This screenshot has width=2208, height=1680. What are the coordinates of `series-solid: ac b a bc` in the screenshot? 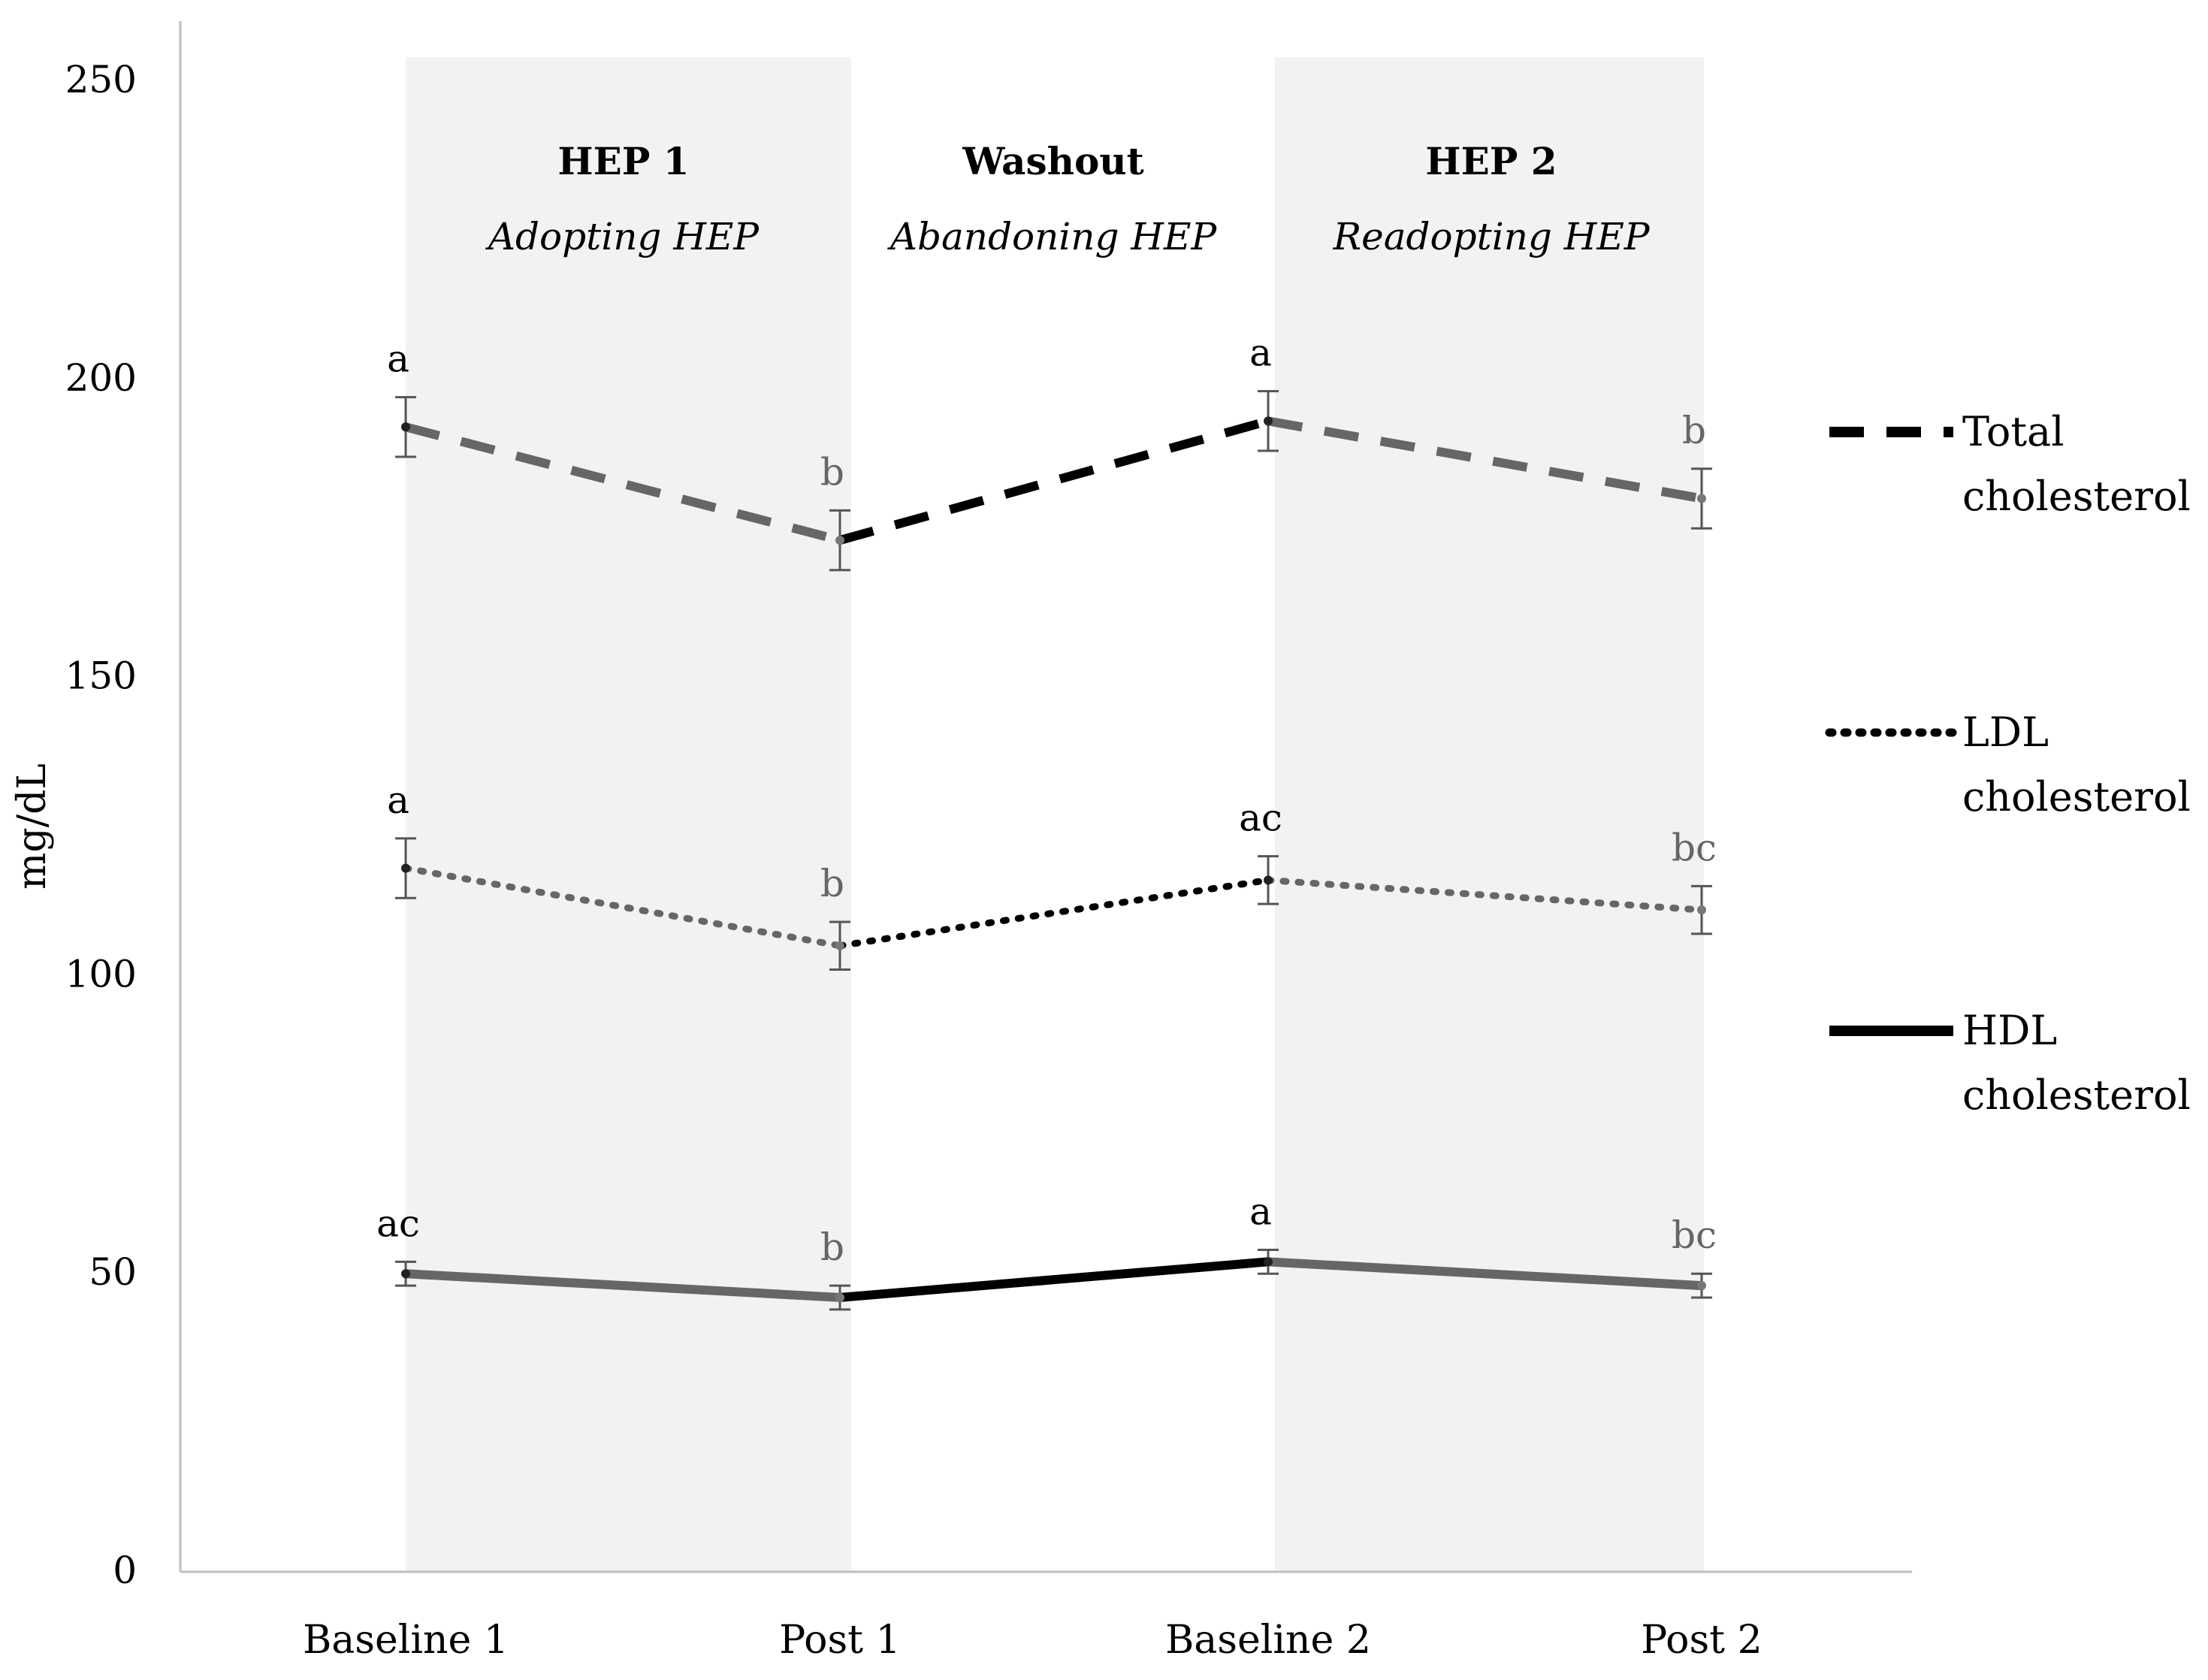 It's located at (1046, 1250).